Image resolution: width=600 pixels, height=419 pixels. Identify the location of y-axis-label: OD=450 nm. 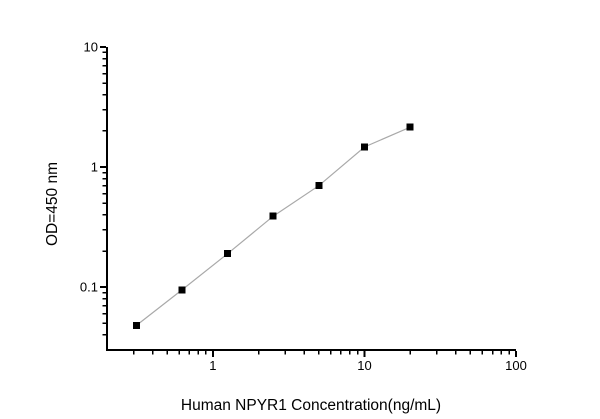
(52, 204).